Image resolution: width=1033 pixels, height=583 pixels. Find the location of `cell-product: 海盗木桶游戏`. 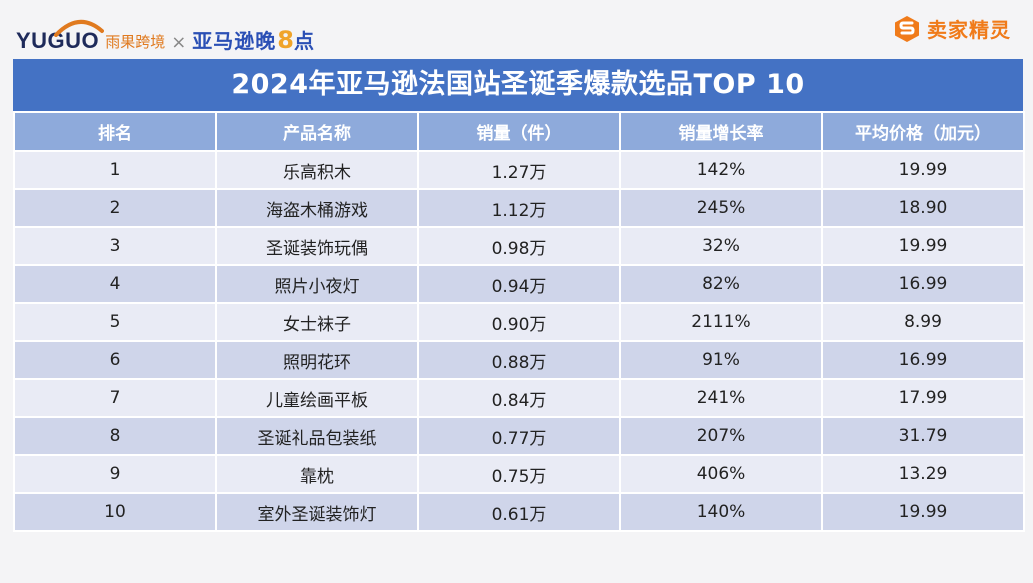

cell-product: 海盗木桶游戏 is located at coordinates (317, 208).